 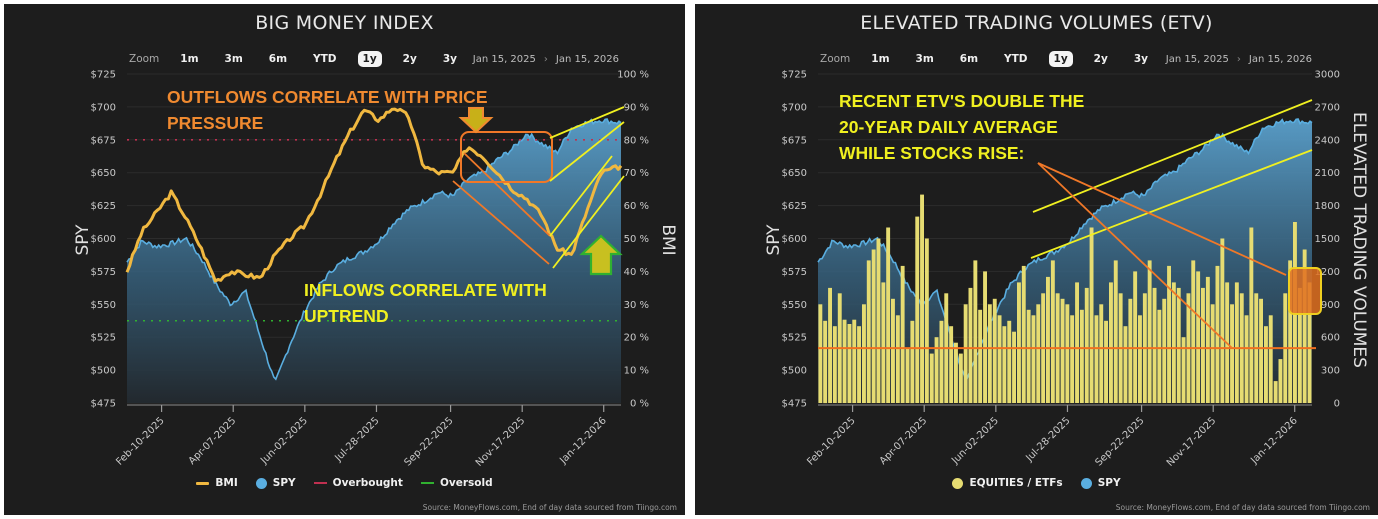 I want to click on annotation-inflows: UPTREND, so click(x=346, y=316).